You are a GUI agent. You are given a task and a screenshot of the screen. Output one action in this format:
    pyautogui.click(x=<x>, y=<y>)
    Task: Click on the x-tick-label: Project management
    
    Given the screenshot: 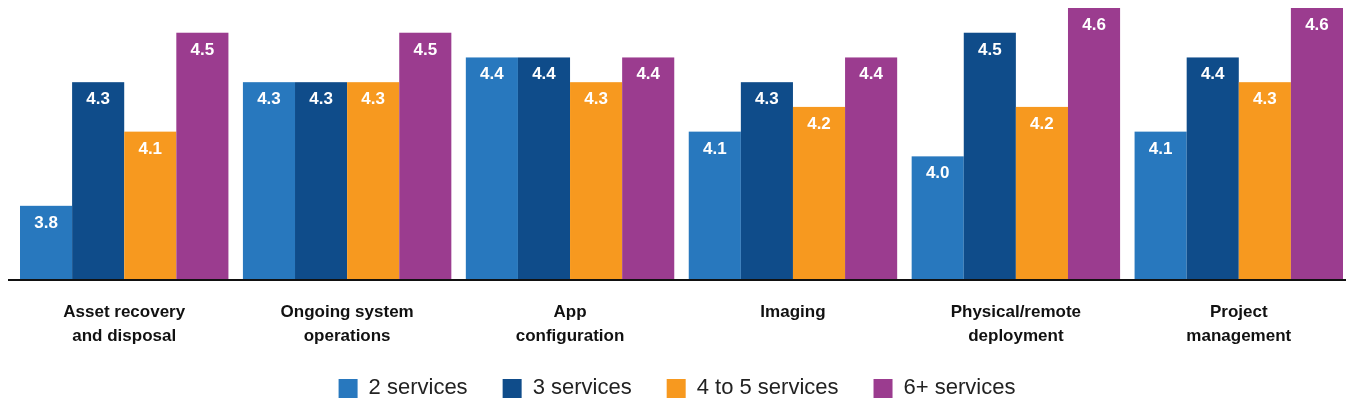 What is the action you would take?
    pyautogui.click(x=1239, y=323)
    